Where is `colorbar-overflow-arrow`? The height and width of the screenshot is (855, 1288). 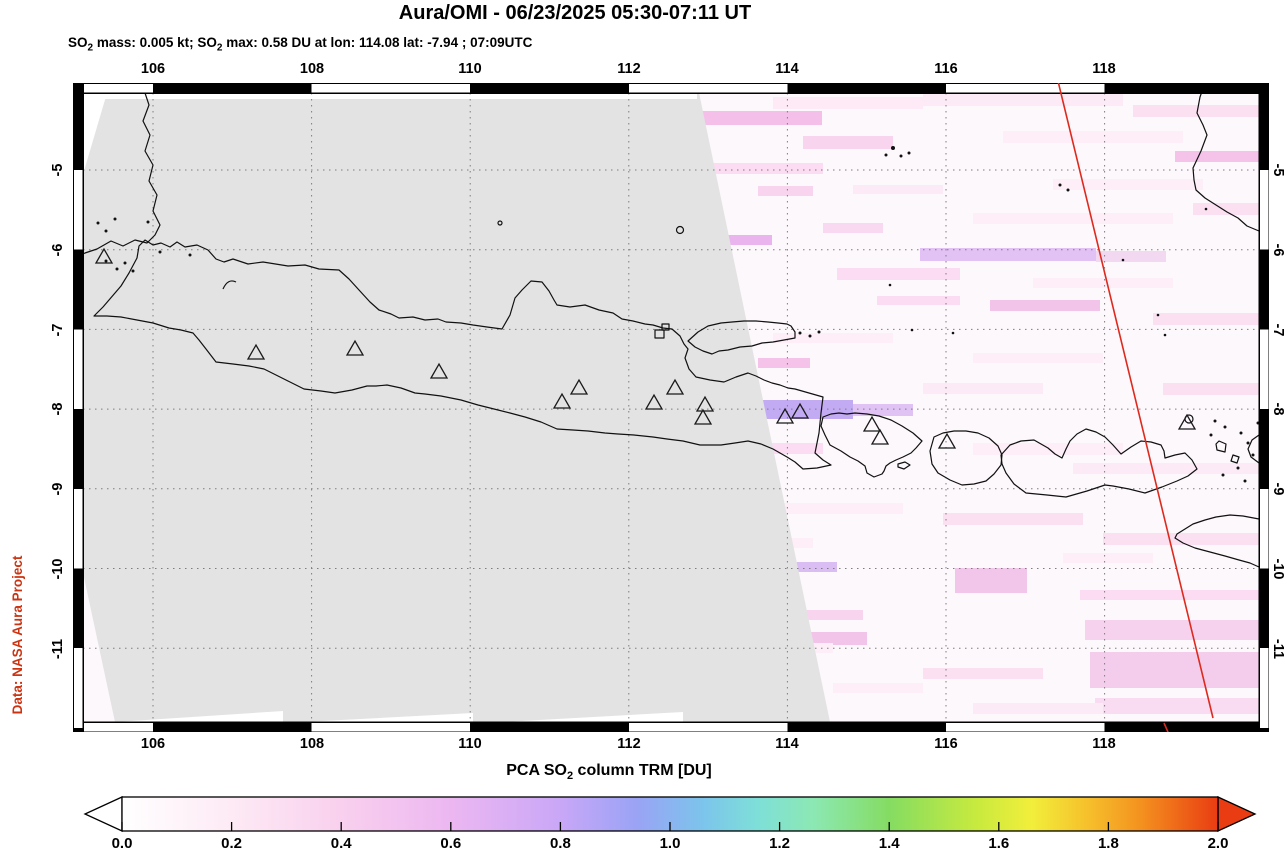
colorbar-overflow-arrow is located at coordinates (1237, 814).